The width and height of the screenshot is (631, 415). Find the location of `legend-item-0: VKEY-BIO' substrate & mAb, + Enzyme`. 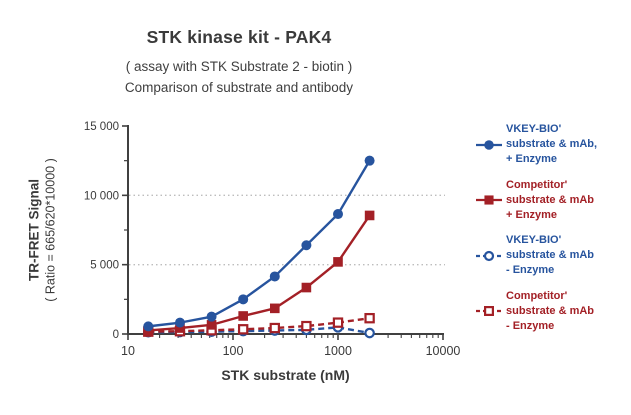

legend-item-0: VKEY-BIO' substrate & mAb, + Enzyme is located at coordinates (553, 144).